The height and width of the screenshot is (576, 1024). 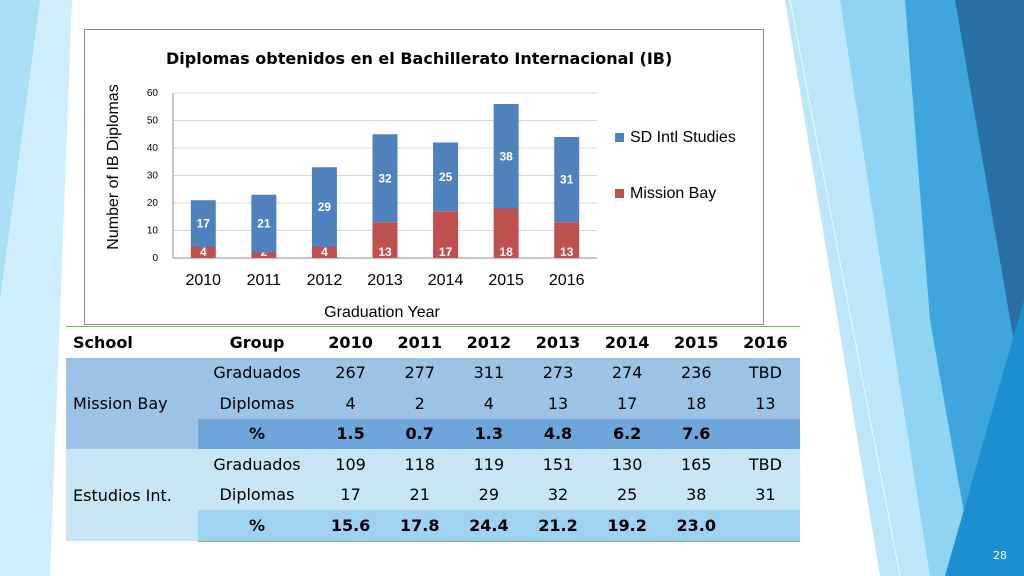 I want to click on value-cell: 32, so click(x=558, y=494).